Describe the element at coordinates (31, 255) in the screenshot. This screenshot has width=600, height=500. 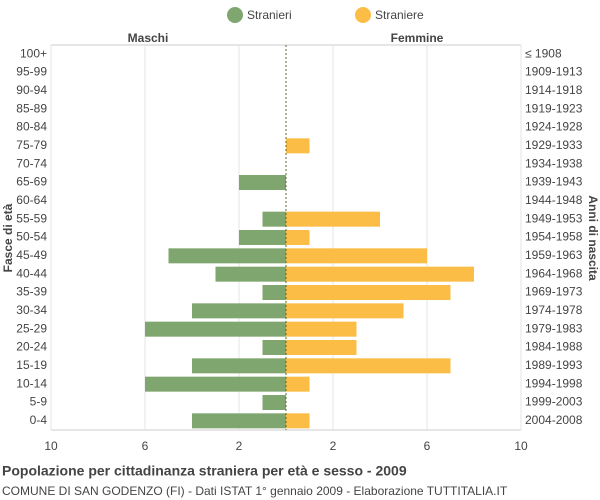
I see `y-tick-label: 45-49` at that location.